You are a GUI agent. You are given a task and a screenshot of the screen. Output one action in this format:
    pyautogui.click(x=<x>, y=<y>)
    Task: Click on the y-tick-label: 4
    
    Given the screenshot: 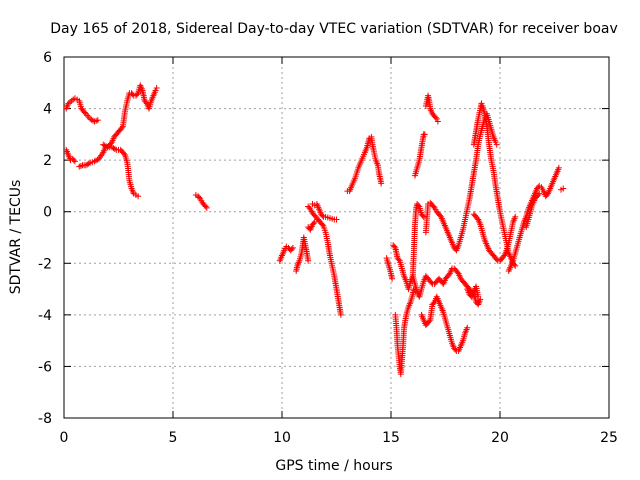 What is the action you would take?
    pyautogui.click(x=47, y=110)
    